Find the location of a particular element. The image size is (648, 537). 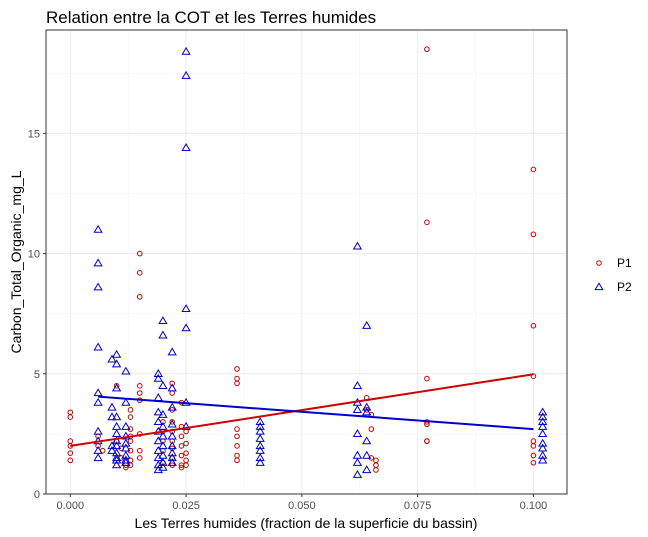

trend-line-p2 is located at coordinates (316, 413).